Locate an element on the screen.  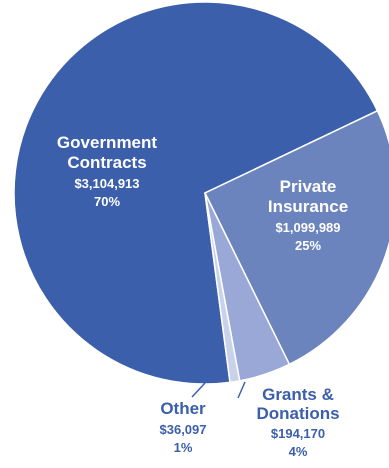
slice-name-3-line-0: Other is located at coordinates (183, 408).